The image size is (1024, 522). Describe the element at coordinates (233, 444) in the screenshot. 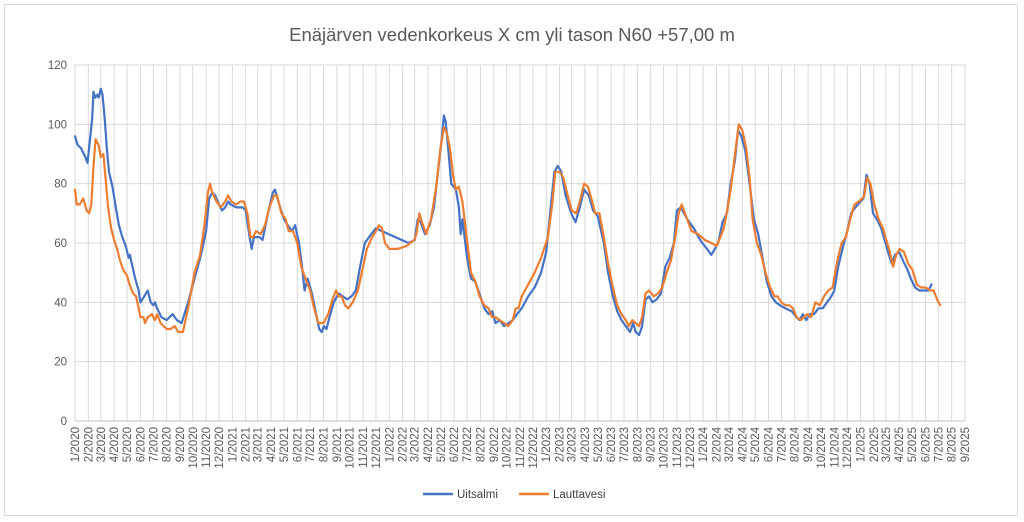

I see `x-tick-label: 1/2021` at that location.